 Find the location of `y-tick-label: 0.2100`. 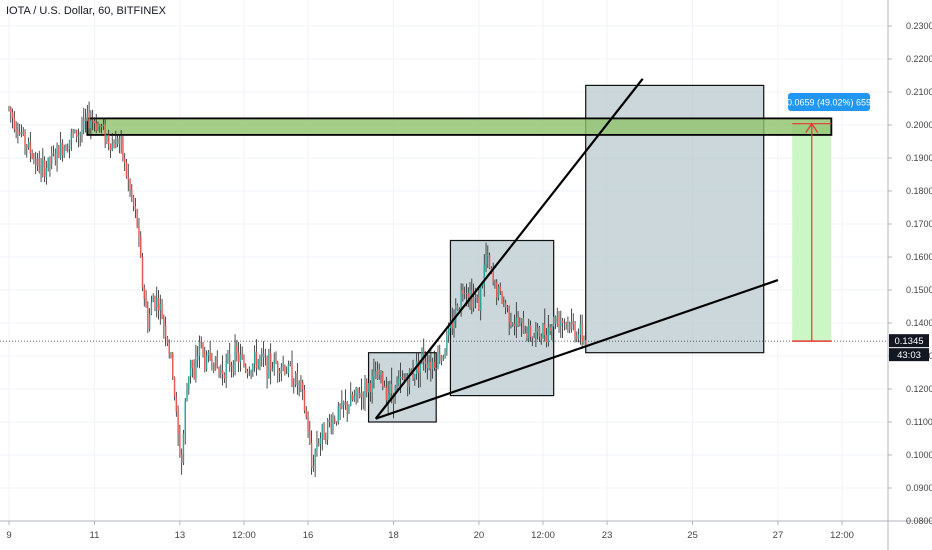

y-tick-label: 0.2100 is located at coordinates (919, 92).